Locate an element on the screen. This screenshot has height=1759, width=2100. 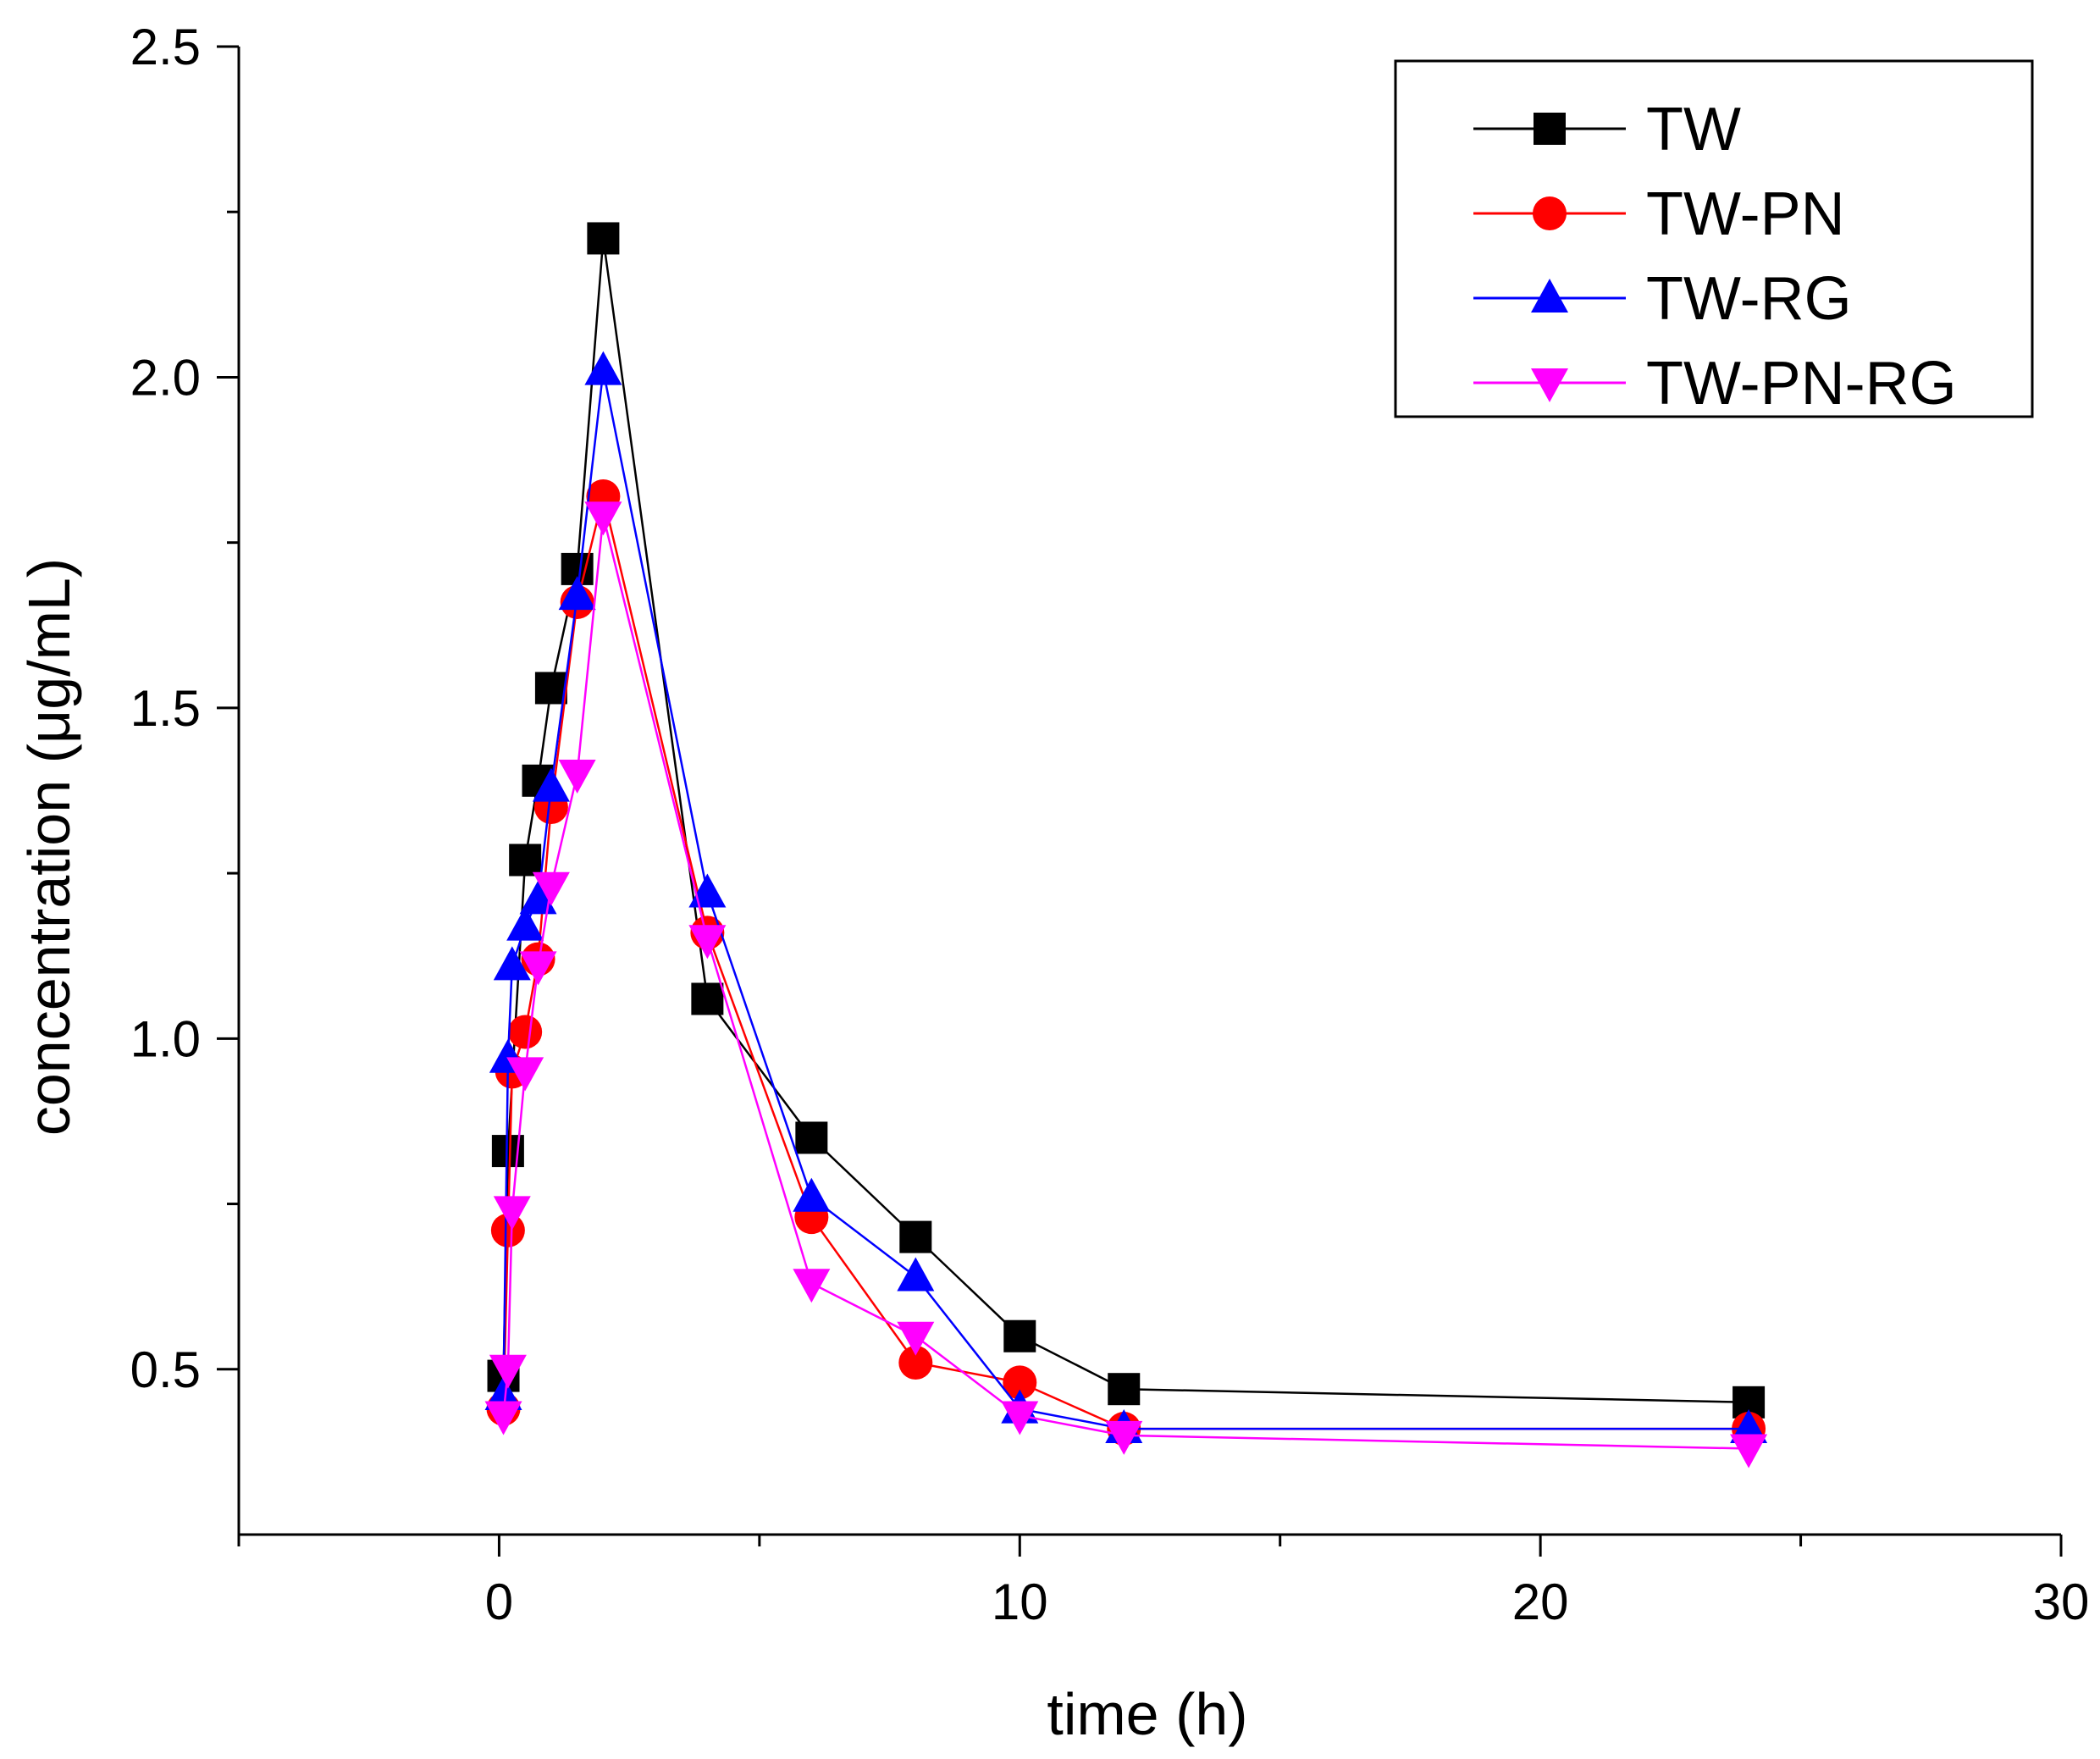
legend-label: TW-PN is located at coordinates (1745, 214).